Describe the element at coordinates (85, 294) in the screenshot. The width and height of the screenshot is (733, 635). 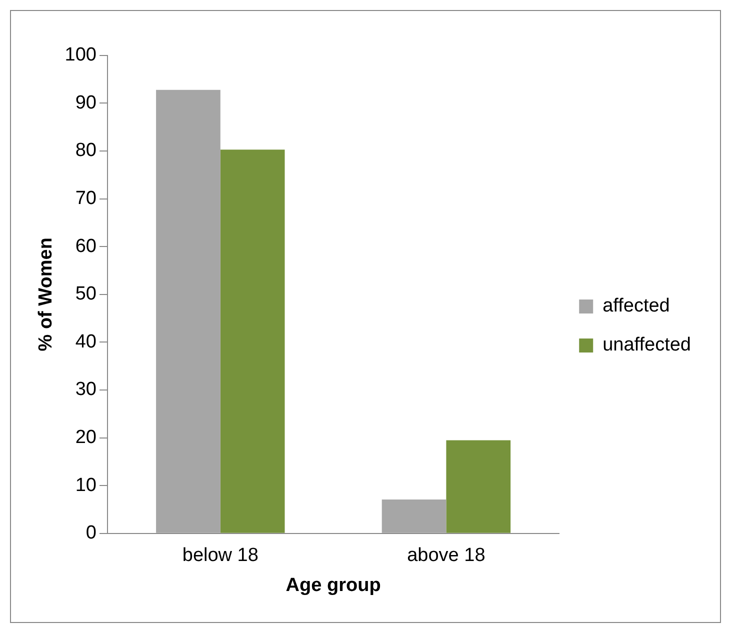
I see `y-tick-label: 50` at that location.